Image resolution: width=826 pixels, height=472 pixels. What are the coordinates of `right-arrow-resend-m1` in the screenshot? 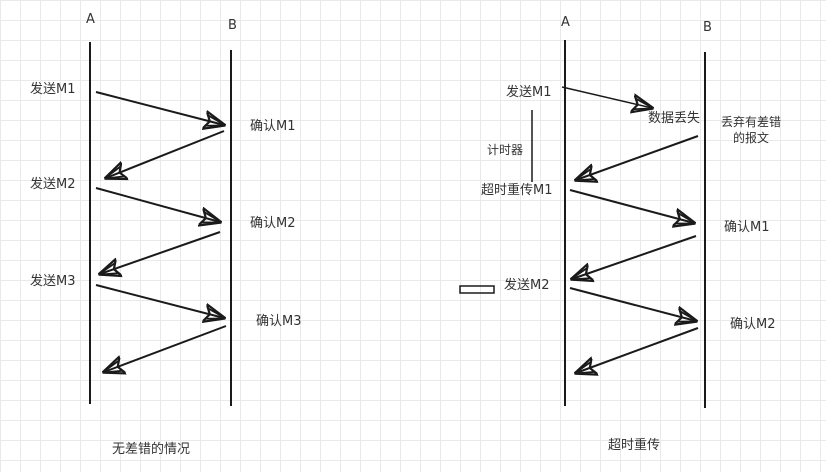 It's located at (631, 206).